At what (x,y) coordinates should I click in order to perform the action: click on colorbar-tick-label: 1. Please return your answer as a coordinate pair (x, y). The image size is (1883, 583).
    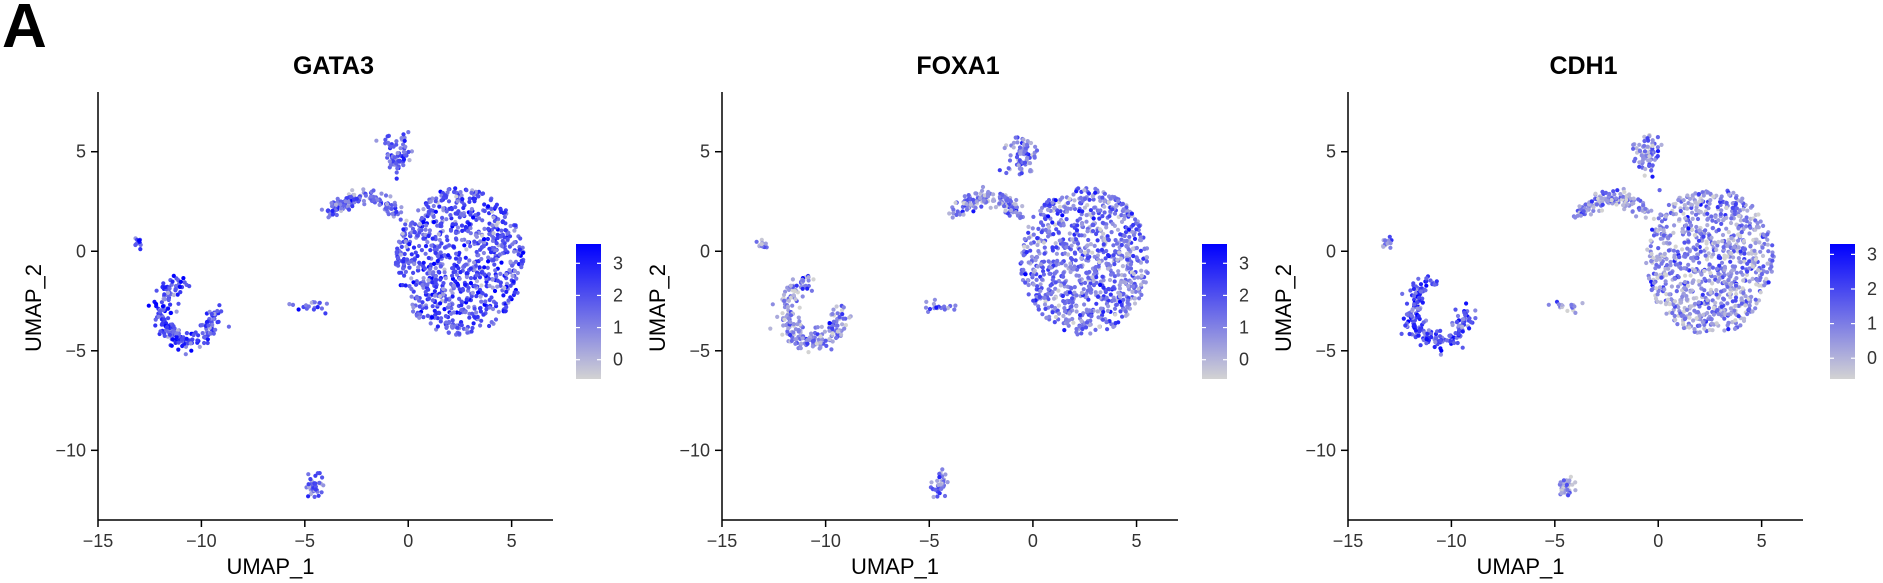
    Looking at the image, I should click on (618, 328).